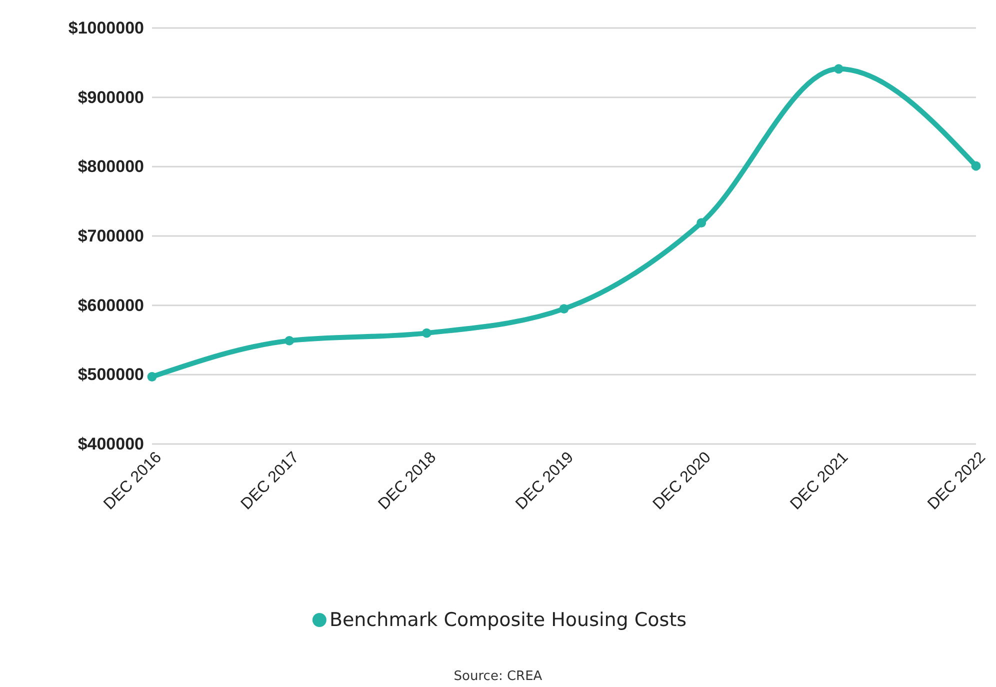 The image size is (996, 687). What do you see at coordinates (111, 305) in the screenshot?
I see `y-tick-label: $600000` at bounding box center [111, 305].